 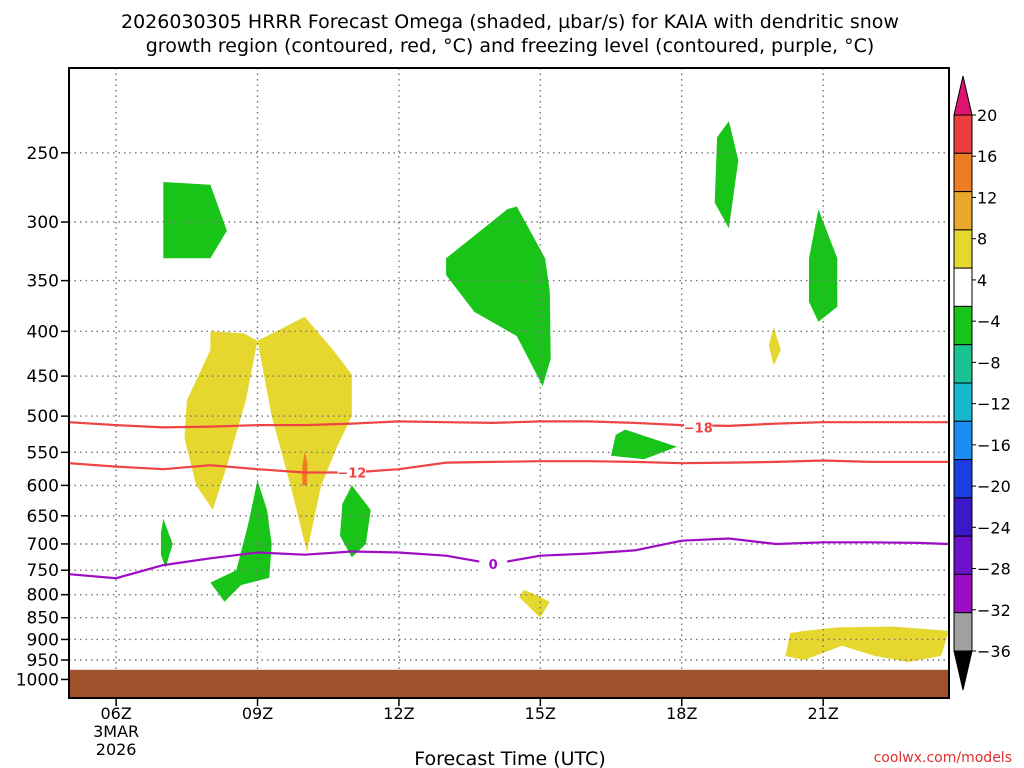 I want to click on y-tick-label-800: 800, so click(x=43, y=596).